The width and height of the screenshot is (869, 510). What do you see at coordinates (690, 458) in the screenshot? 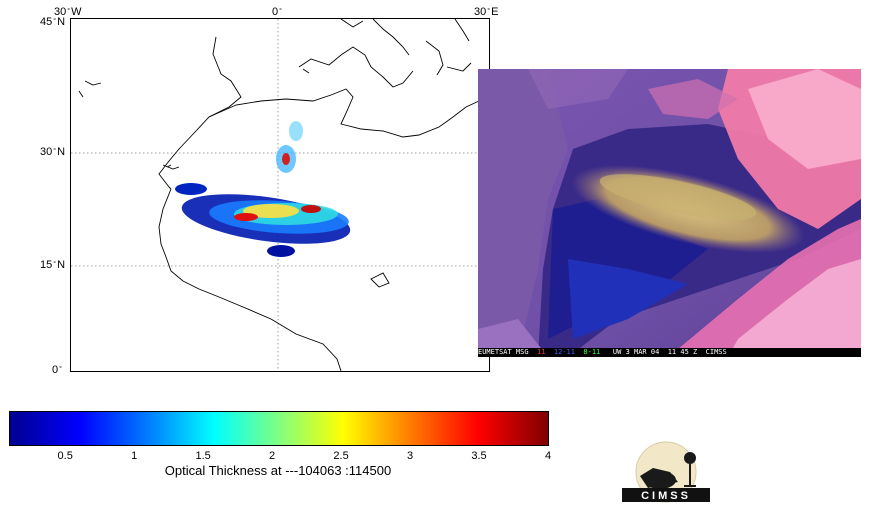
I see `logo-globe` at bounding box center [690, 458].